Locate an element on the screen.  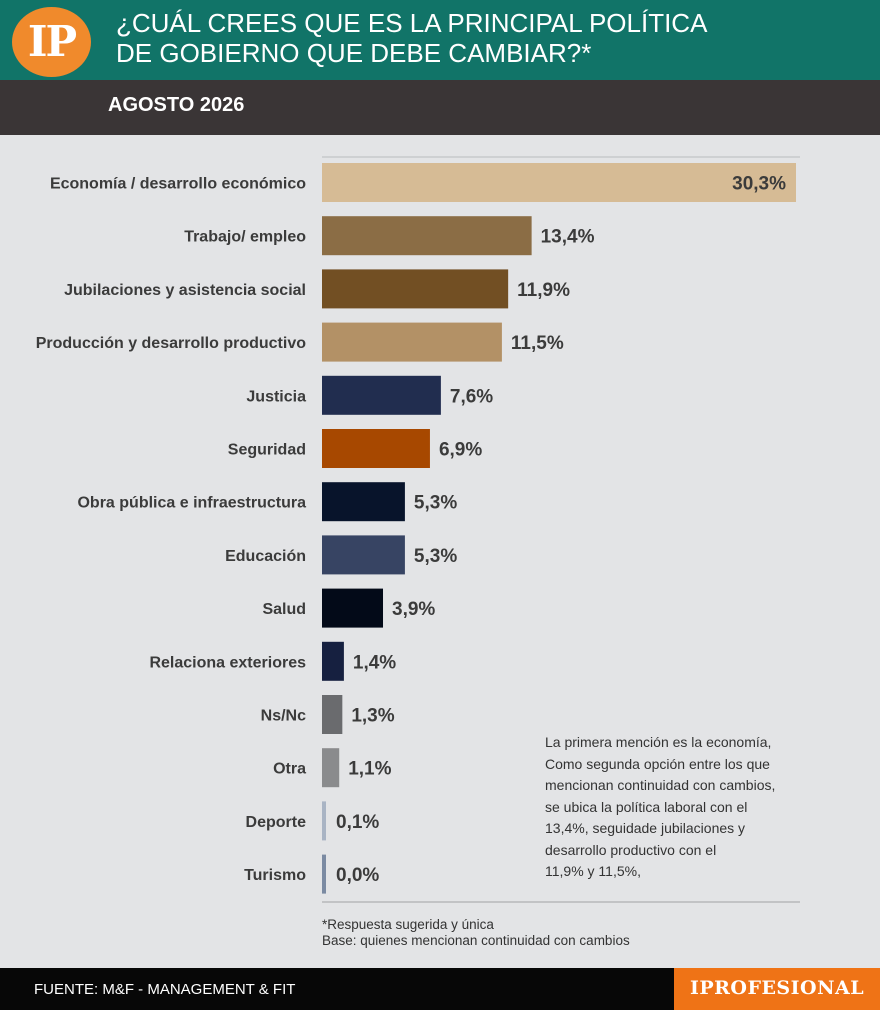
category-label-12: Deporte is located at coordinates (276, 822).